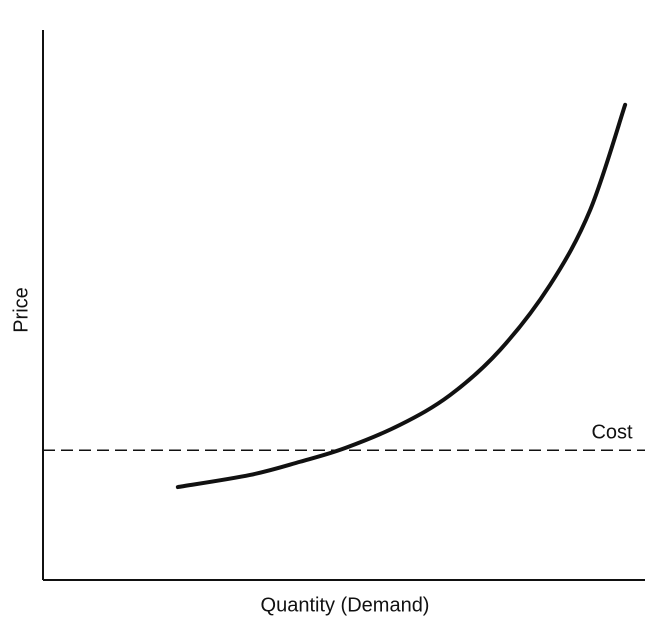 The image size is (655, 627). I want to click on cost-label: Cost, so click(612, 432).